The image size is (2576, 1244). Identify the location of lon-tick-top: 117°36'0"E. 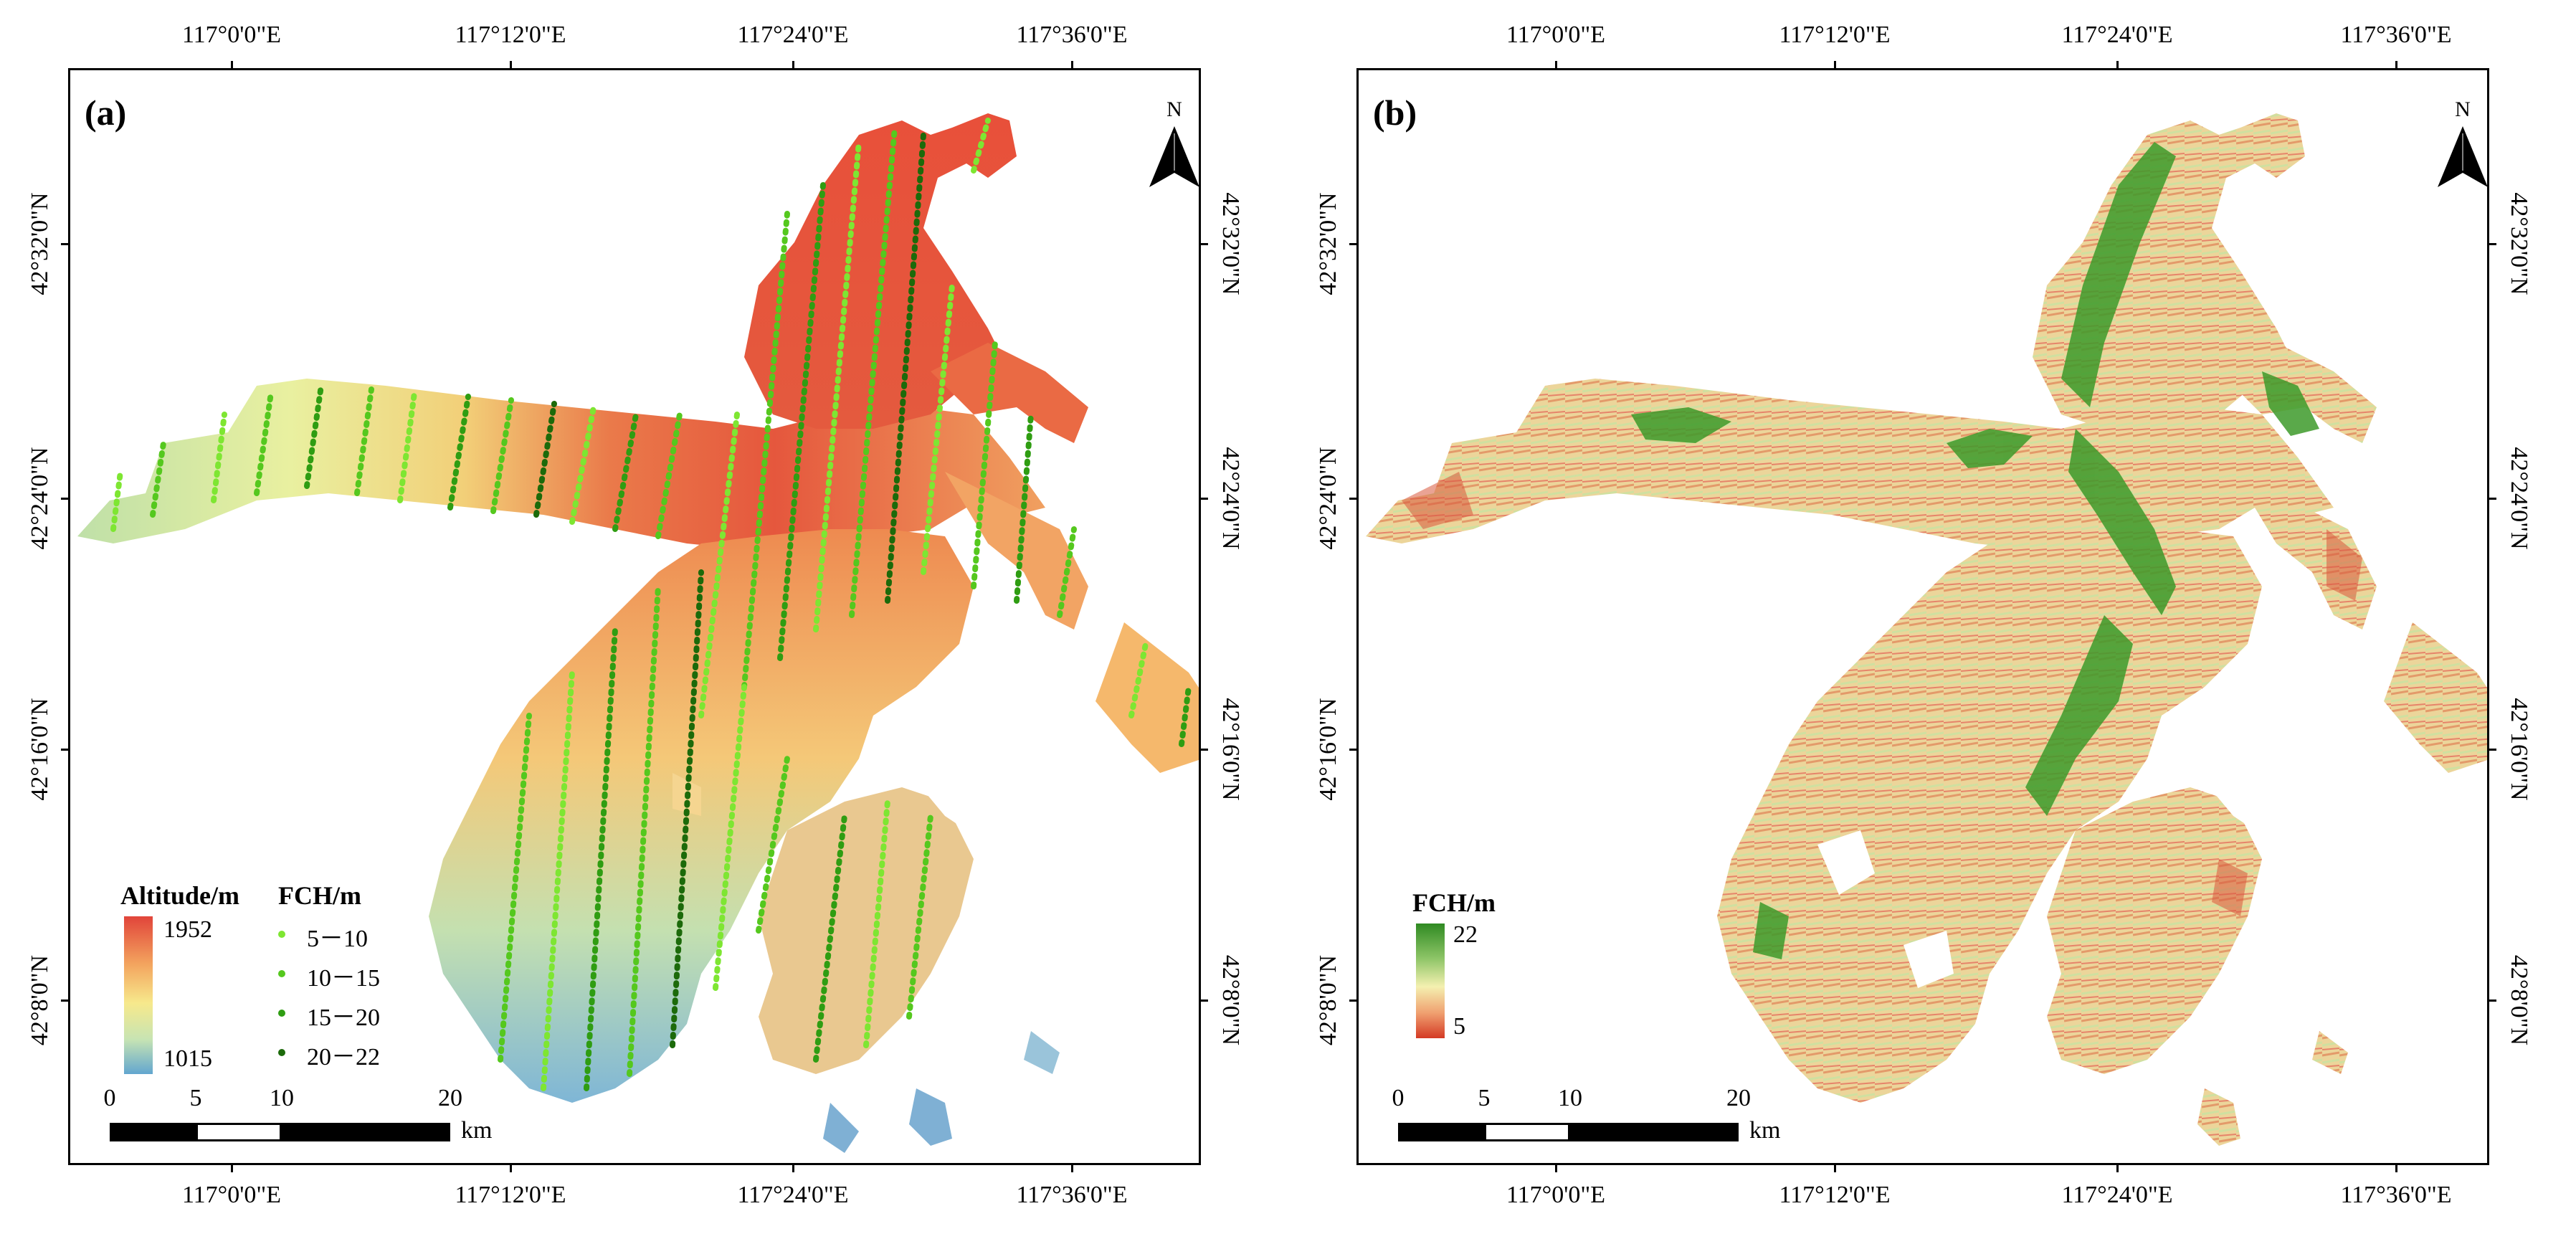
(1072, 35).